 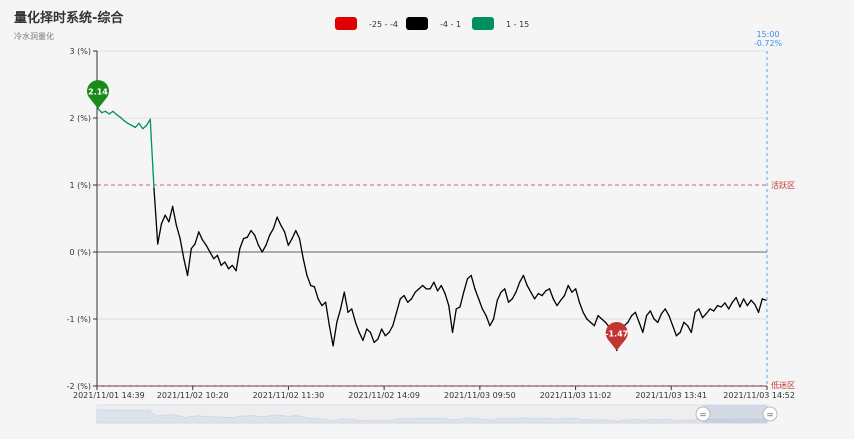 I want to click on legend-label-low: -25 - -4, so click(x=383, y=24).